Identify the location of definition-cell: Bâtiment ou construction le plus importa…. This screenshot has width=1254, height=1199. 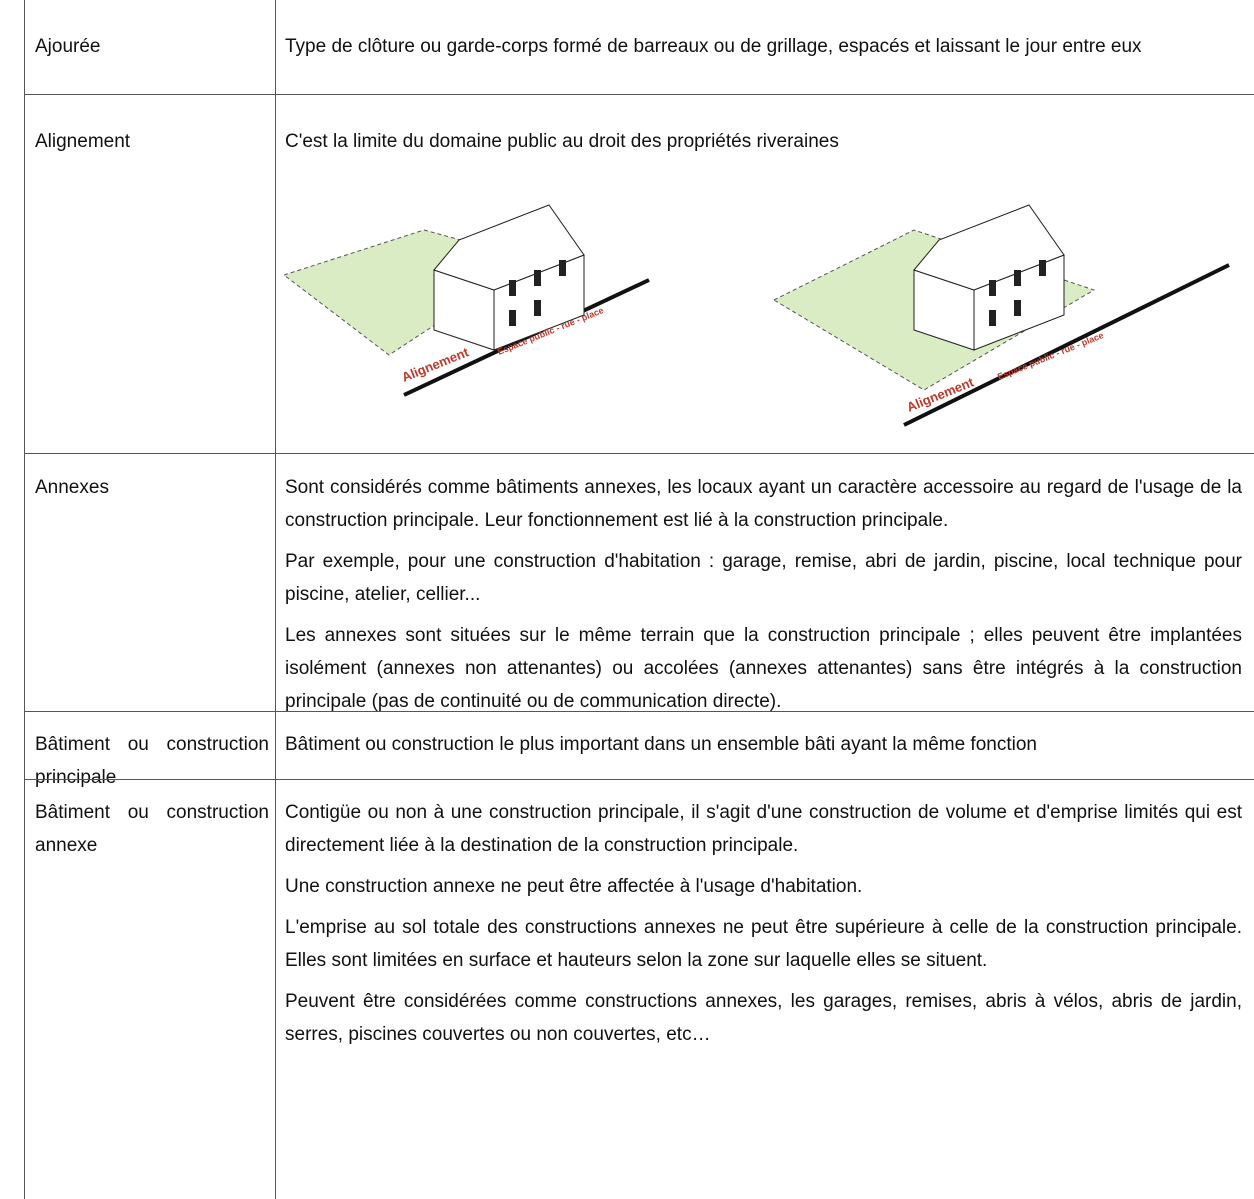
(759, 745).